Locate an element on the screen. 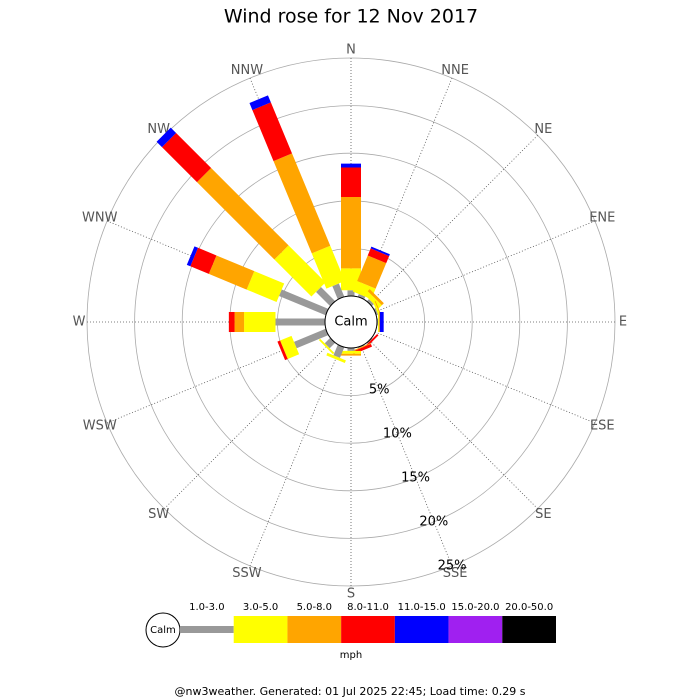  r-tick-label: 10% is located at coordinates (397, 433).